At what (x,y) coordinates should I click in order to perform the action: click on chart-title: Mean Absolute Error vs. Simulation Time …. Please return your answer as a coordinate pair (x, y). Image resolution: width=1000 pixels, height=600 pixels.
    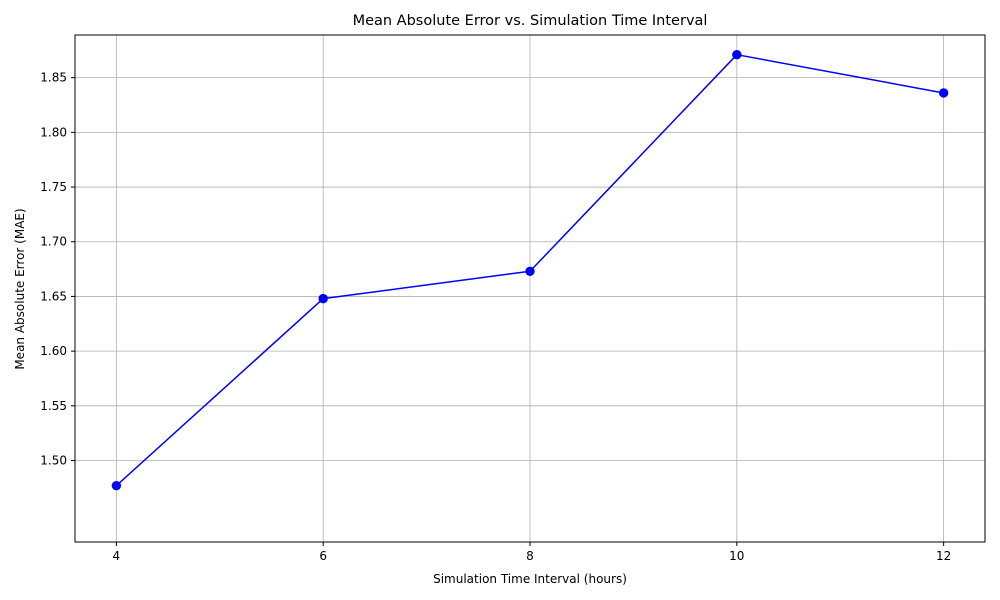
    Looking at the image, I should click on (530, 21).